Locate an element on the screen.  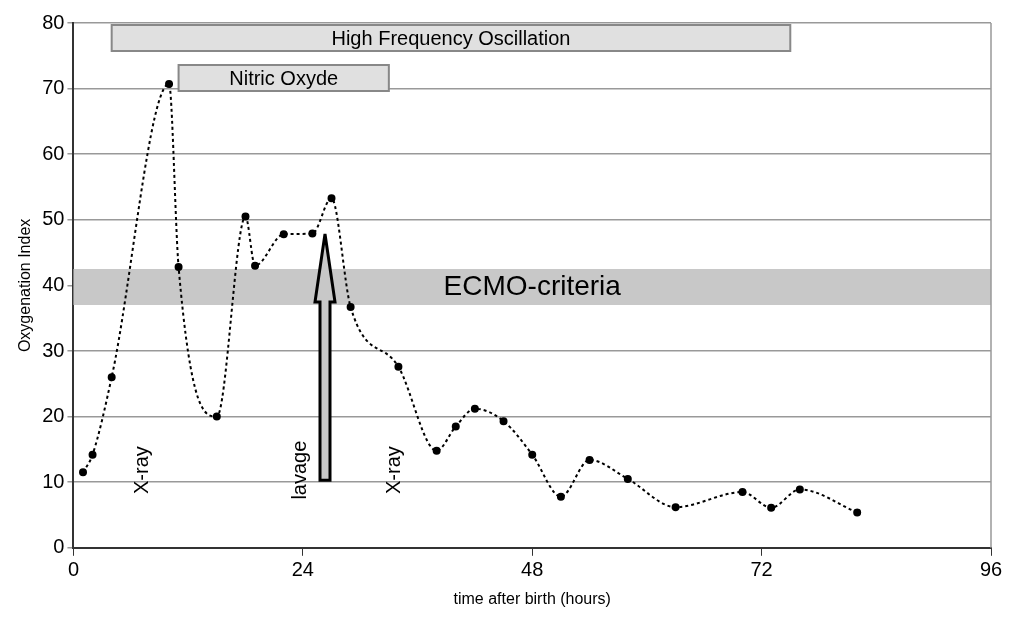
y-tick-label: 10 is located at coordinates (53, 480).